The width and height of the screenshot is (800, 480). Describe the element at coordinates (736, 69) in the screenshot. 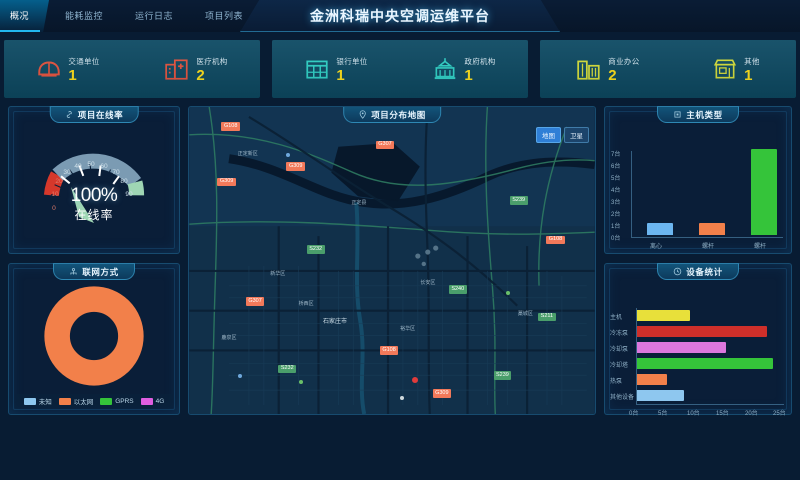

I see `kpi-other-unit: 其他 1` at that location.